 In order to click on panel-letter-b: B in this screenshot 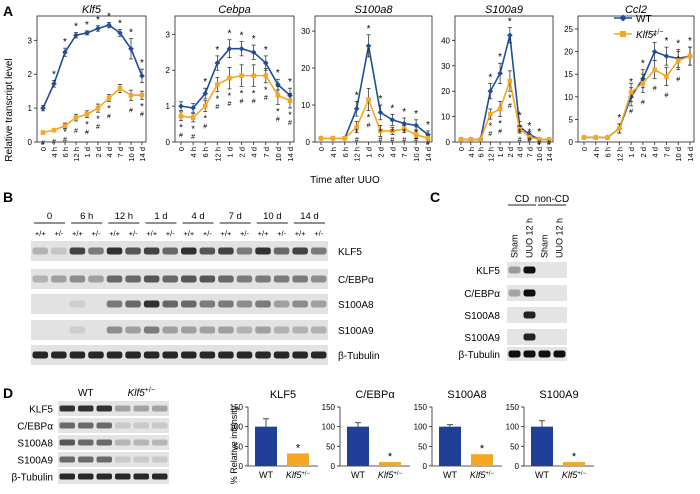, I will do `click(8, 197)`.